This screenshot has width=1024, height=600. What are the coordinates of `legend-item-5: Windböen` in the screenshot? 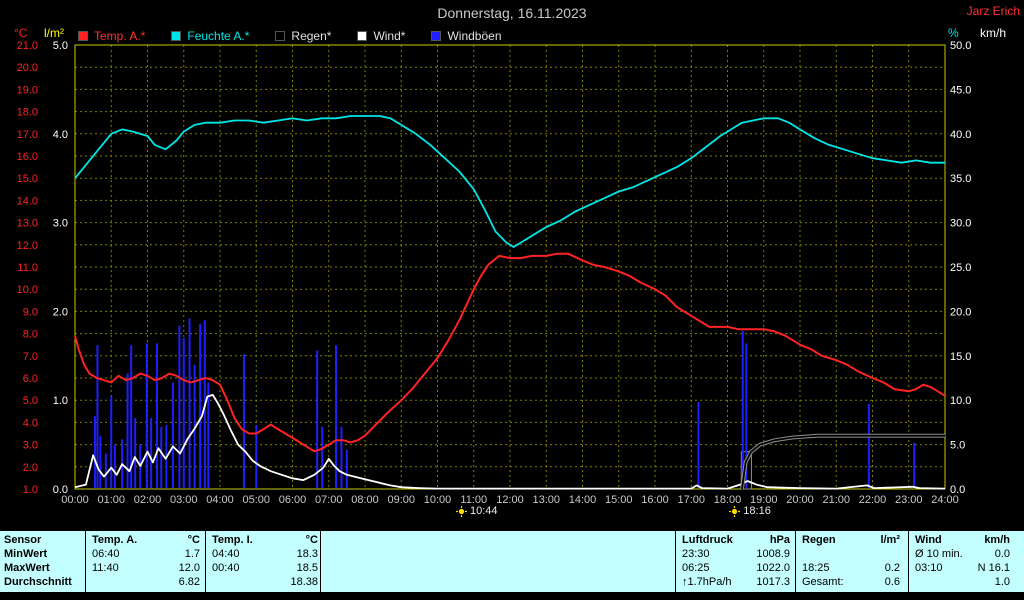 It's located at (466, 36).